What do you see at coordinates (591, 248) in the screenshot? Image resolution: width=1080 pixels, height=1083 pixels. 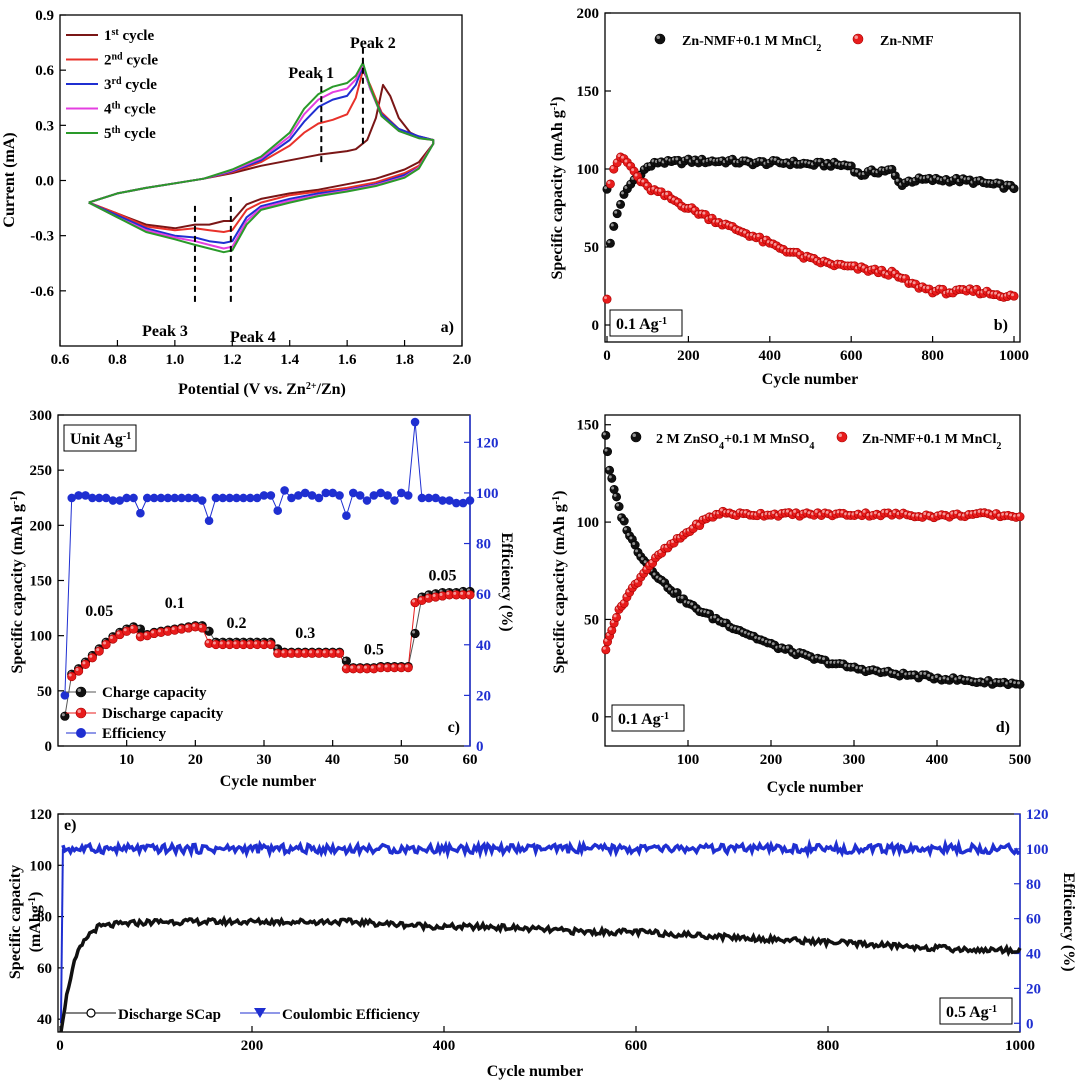 I see `panel-b-ytick-label: 50` at bounding box center [591, 248].